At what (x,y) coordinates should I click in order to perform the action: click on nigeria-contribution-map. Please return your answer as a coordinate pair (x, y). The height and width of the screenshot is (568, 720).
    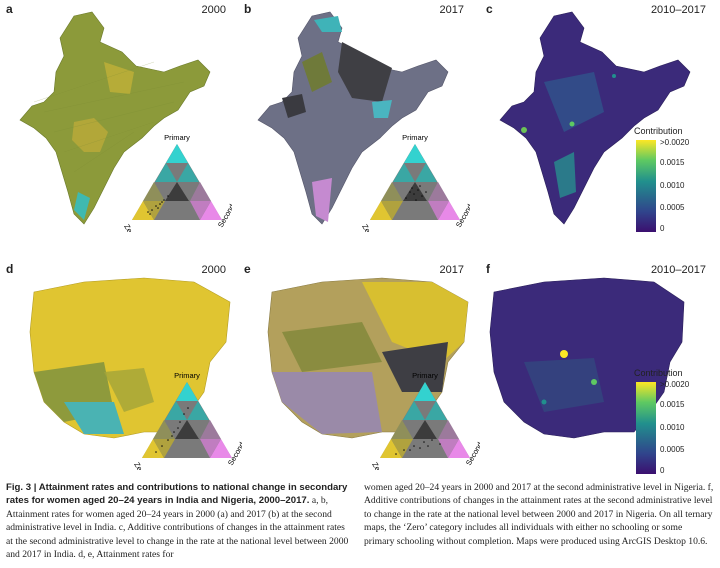
    Looking at the image, I should click on (587, 358).